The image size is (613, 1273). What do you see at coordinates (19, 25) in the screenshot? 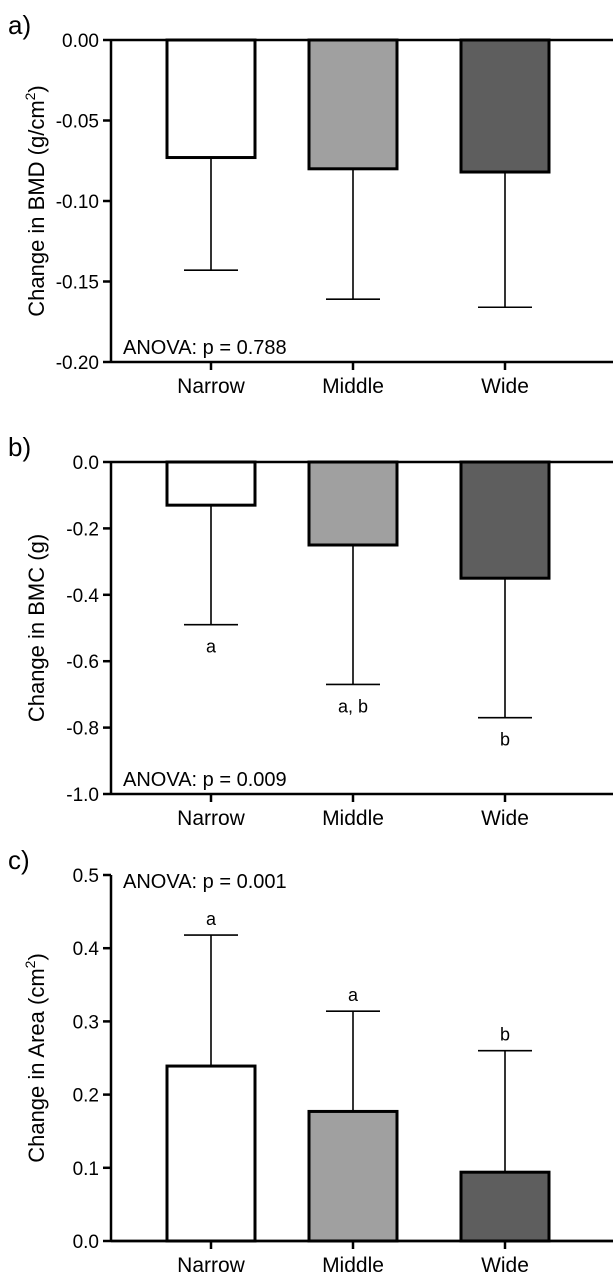
I see `panel-label: a)` at bounding box center [19, 25].